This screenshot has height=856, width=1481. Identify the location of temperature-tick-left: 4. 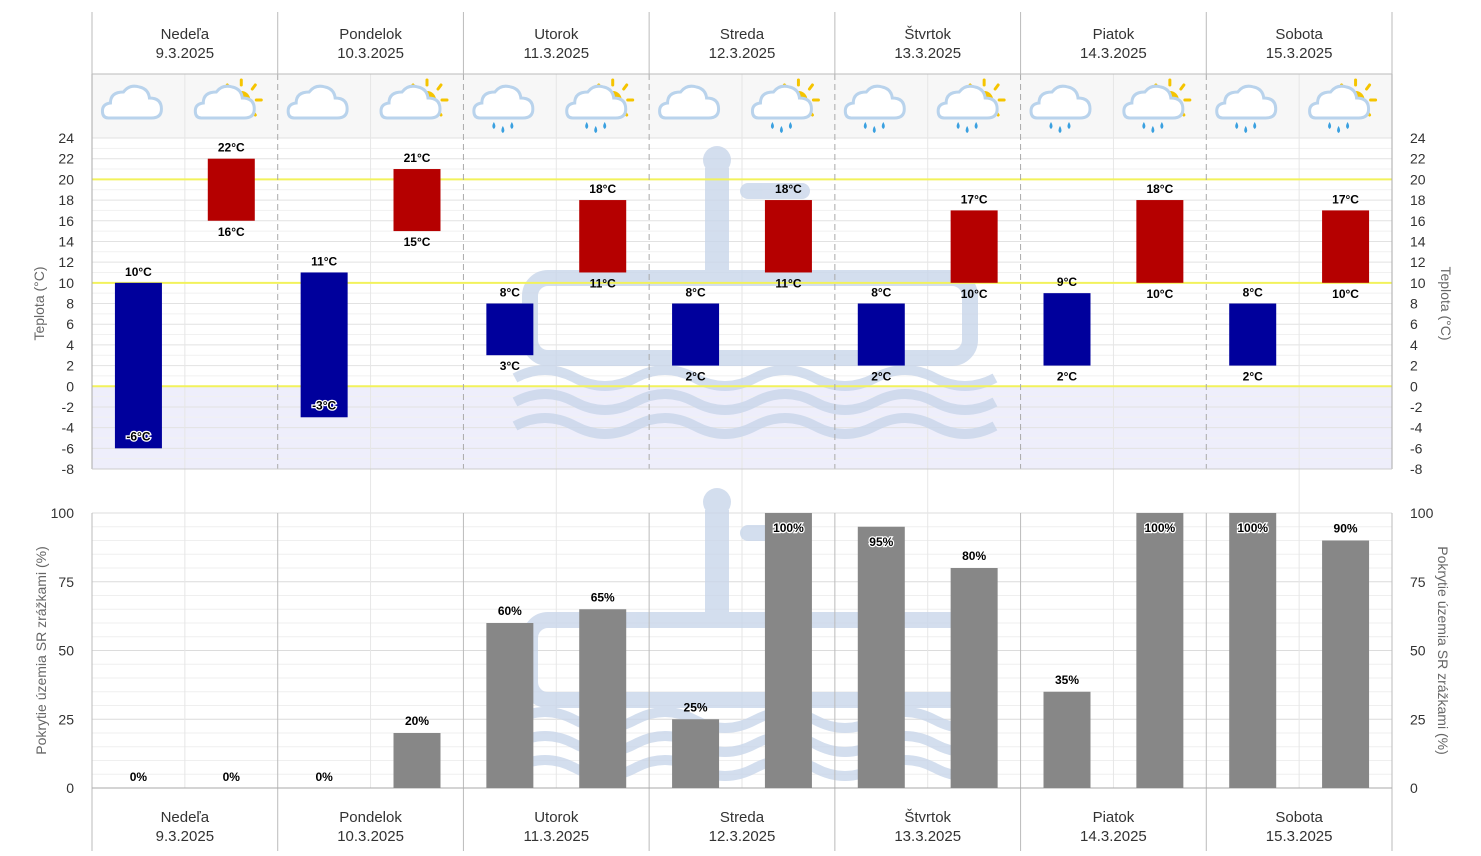
(70, 345).